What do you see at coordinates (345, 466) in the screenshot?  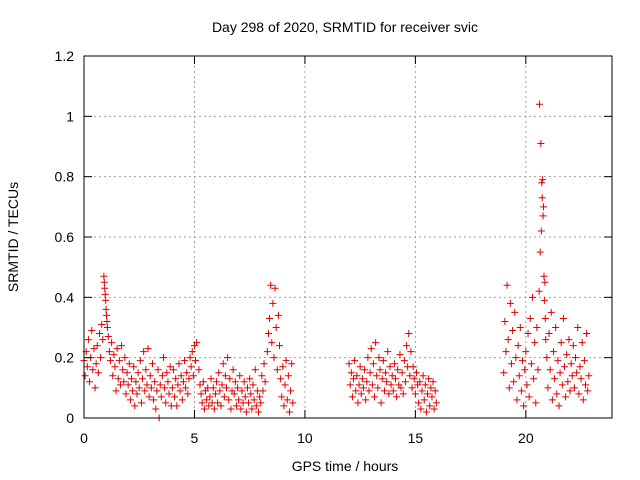 I see `x-axis-label: GPS time / hours` at bounding box center [345, 466].